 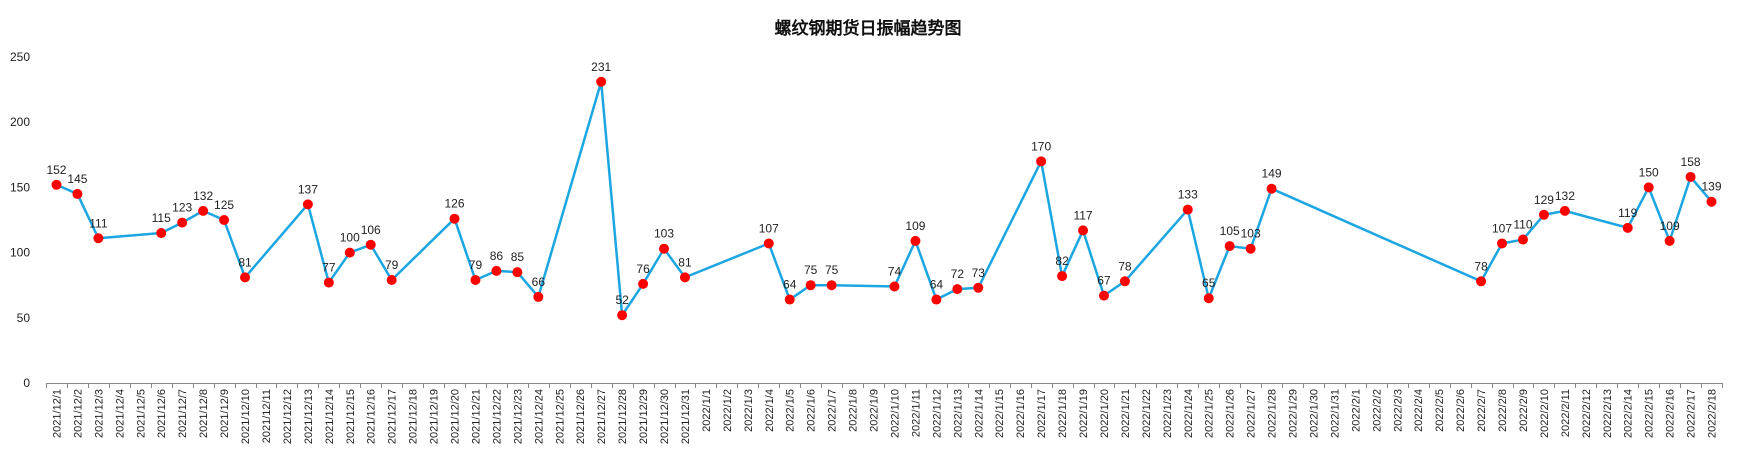 What do you see at coordinates (20, 122) in the screenshot?
I see `y-tick-label: 200` at bounding box center [20, 122].